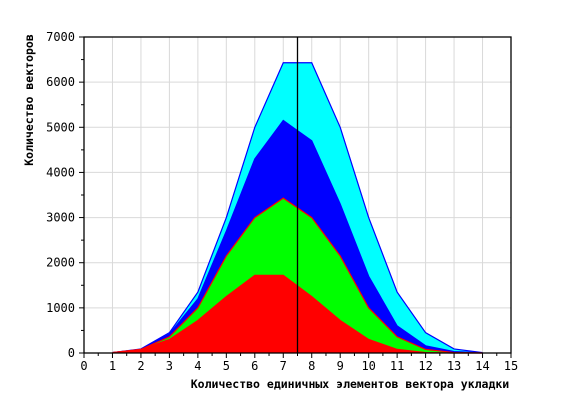 This screenshot has width=568, height=413. Describe the element at coordinates (60, 127) in the screenshot. I see `y-tick-label: 5000` at that location.